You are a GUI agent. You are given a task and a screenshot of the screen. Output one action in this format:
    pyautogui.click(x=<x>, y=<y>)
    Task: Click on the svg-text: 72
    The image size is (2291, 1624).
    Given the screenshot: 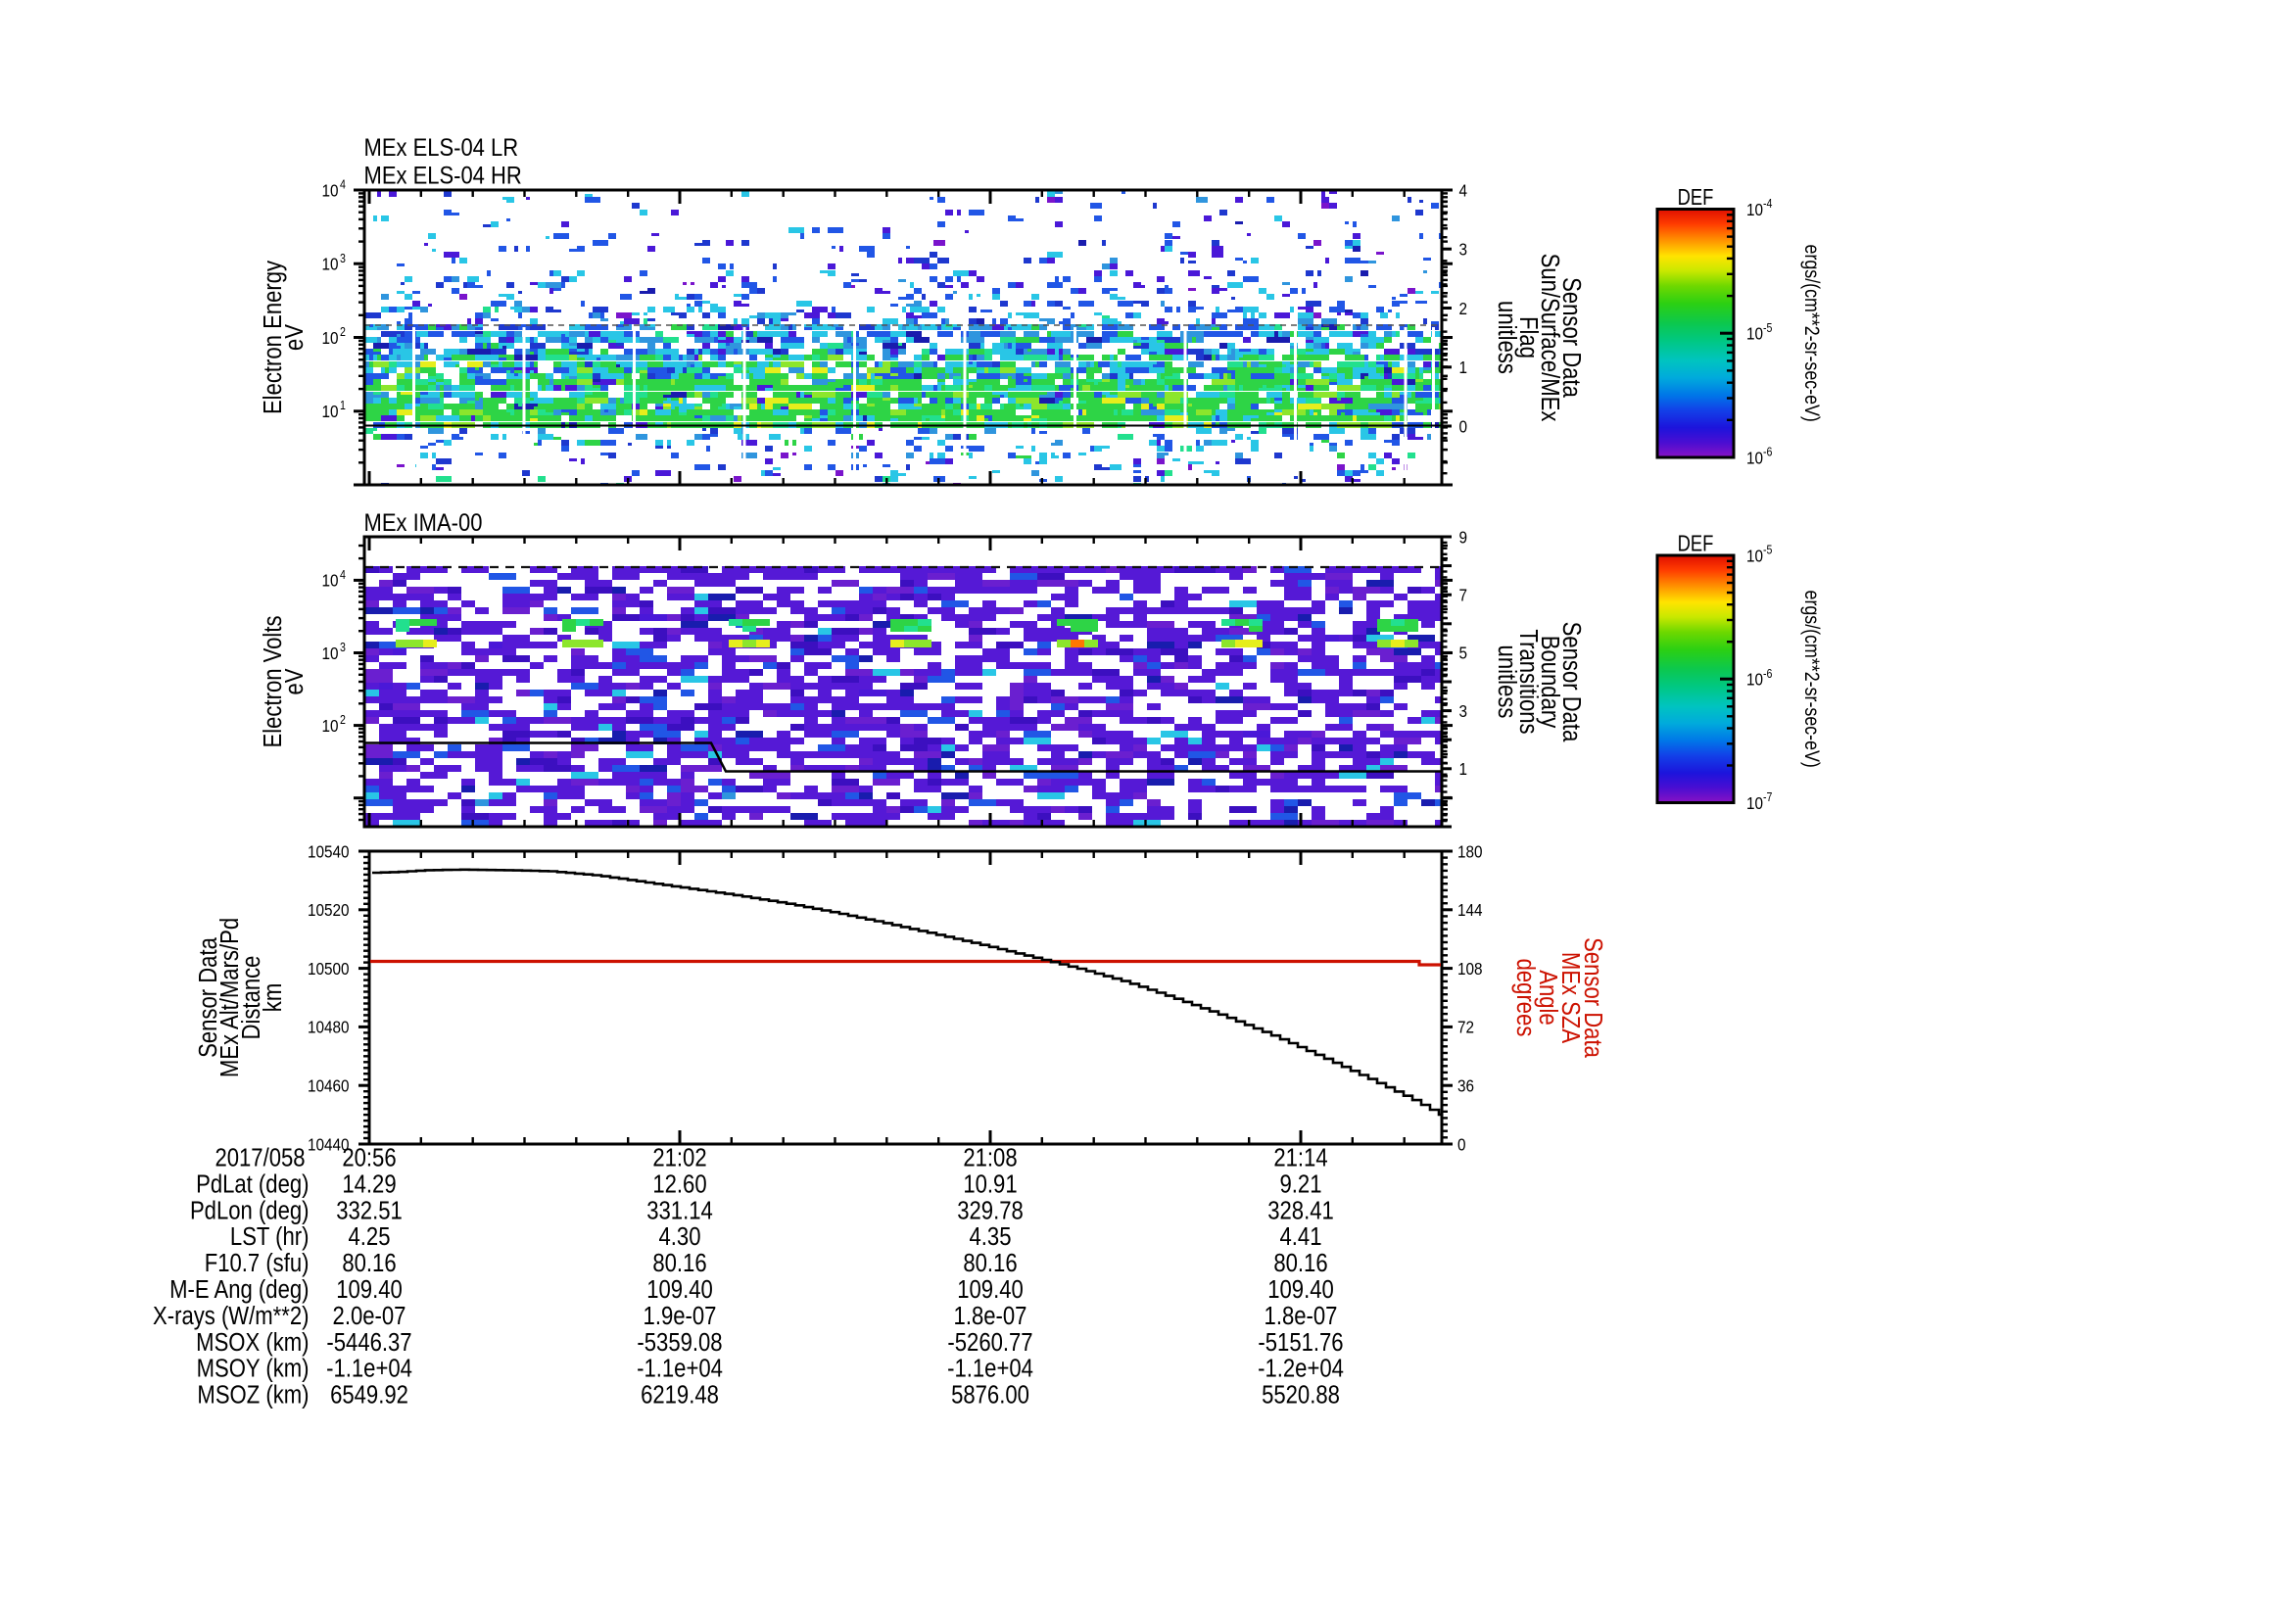 What is the action you would take?
    pyautogui.click(x=1465, y=1028)
    